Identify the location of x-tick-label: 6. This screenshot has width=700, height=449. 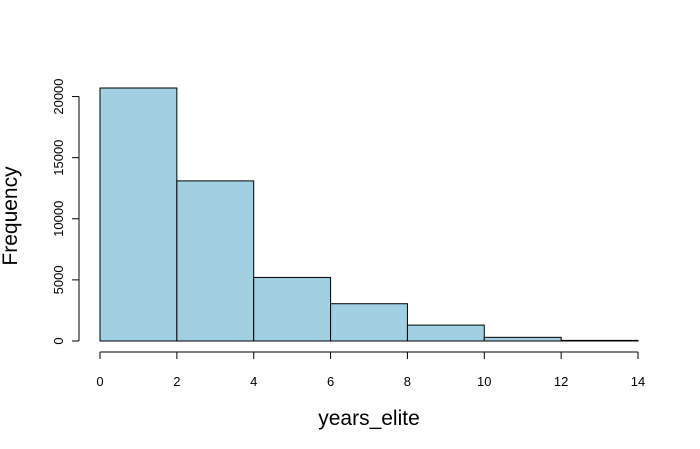
(330, 381).